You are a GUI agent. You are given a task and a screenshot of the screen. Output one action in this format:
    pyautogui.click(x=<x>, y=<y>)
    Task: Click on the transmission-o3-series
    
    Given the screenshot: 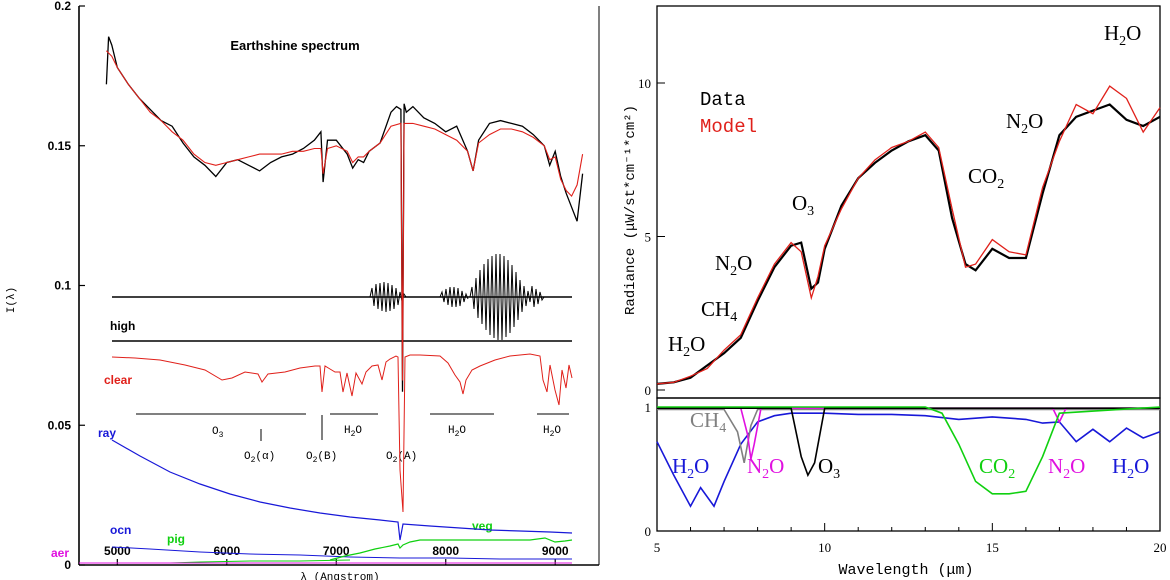 What is the action you would take?
    pyautogui.click(x=908, y=442)
    